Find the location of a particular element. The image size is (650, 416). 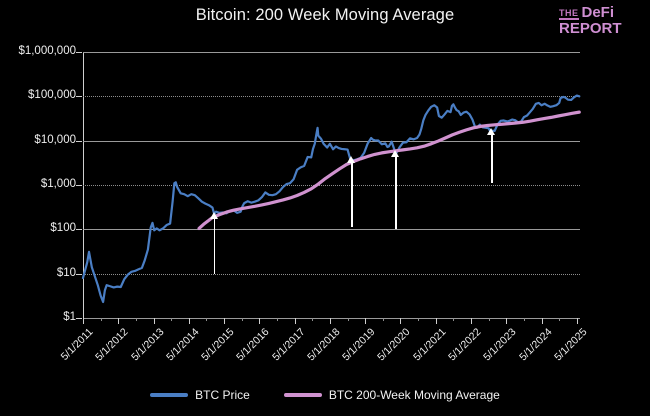

legend-item-btc-price: BTC Price is located at coordinates (200, 395).